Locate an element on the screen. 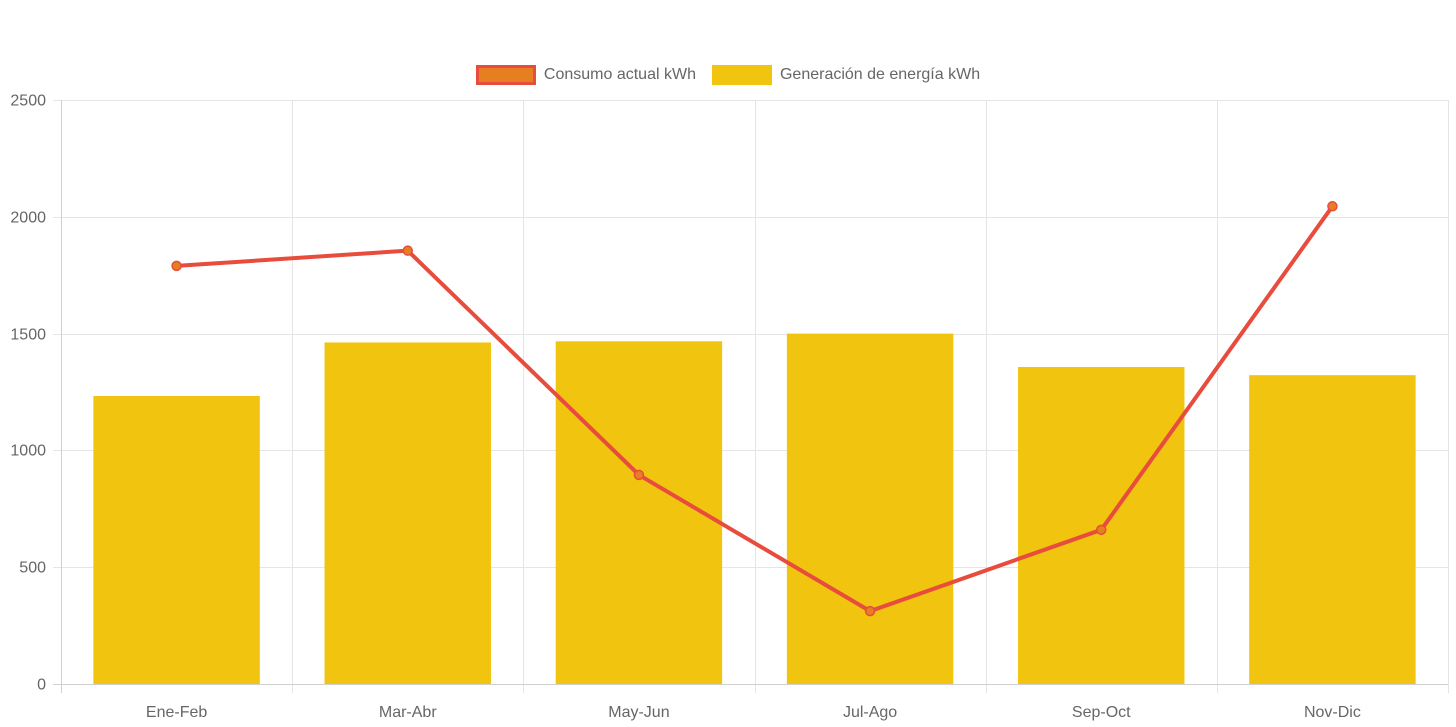 Image resolution: width=1456 pixels, height=727 pixels. legend-item-consumo: Consumo actual kWh is located at coordinates (585, 75).